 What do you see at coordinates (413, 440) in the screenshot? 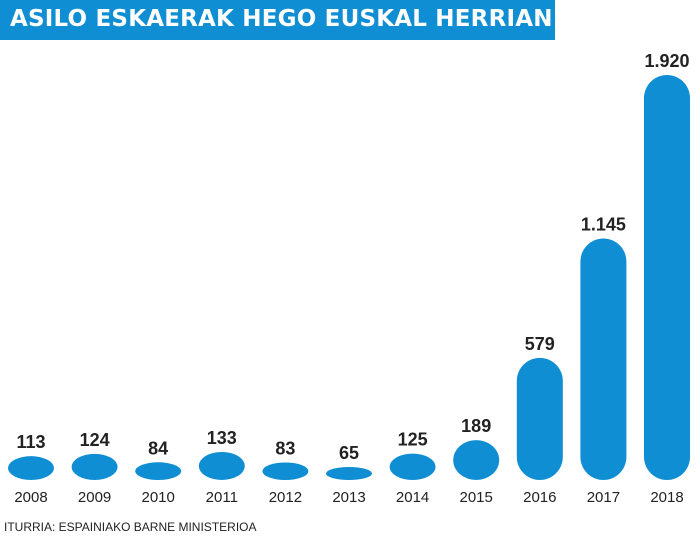
I see `value-label-2014: 125` at bounding box center [413, 440].